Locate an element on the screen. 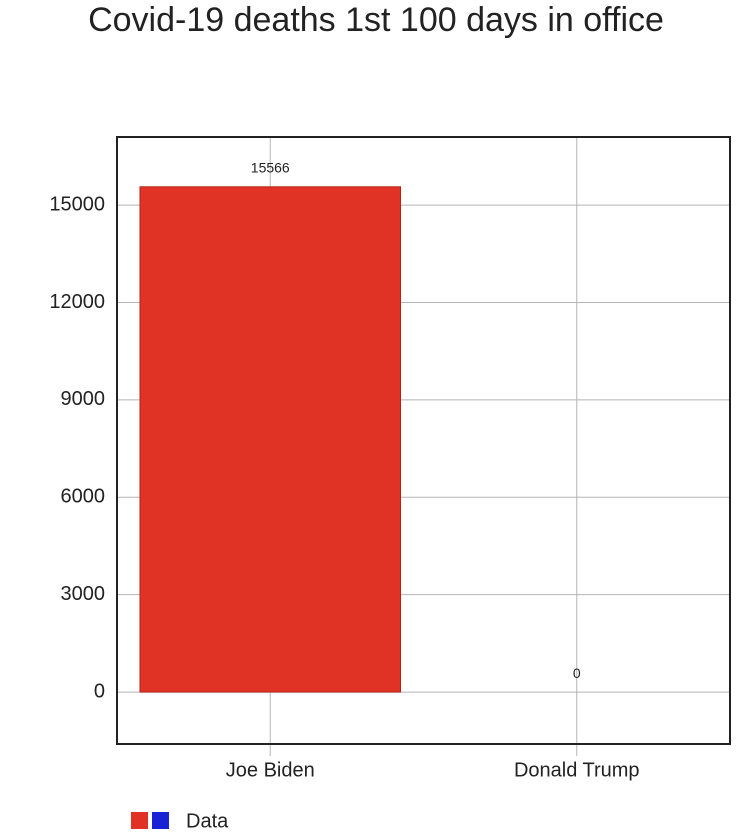 The height and width of the screenshot is (834, 750). y-tick-label: 15000 is located at coordinates (77, 204).